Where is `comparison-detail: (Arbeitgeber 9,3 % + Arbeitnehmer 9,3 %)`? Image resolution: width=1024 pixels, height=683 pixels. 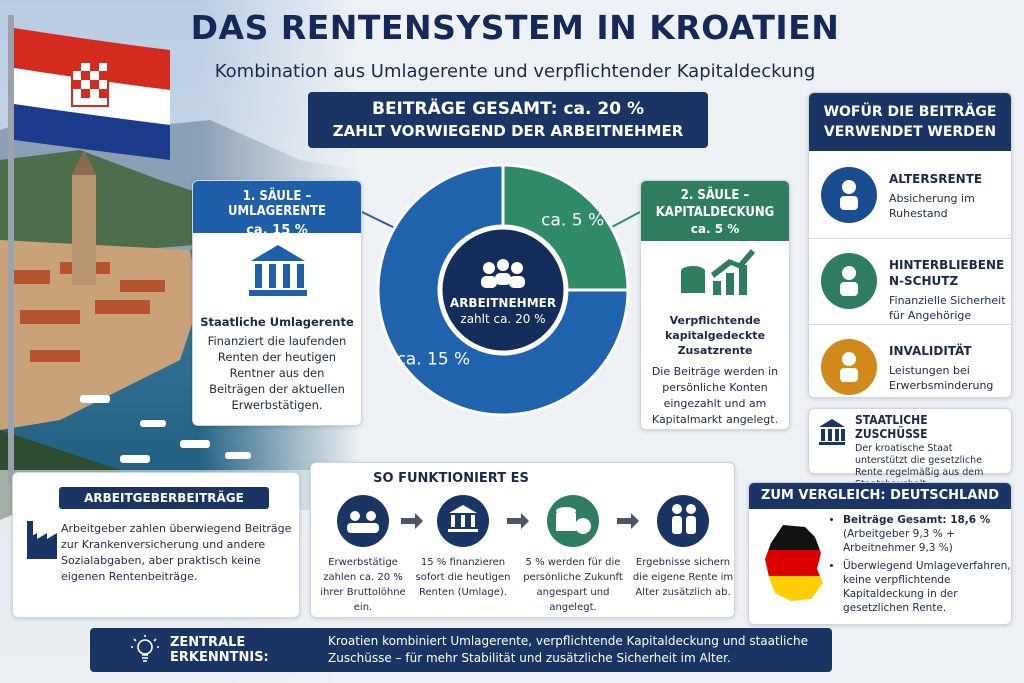 comparison-detail: (Arbeitgeber 9,3 % + Arbeitnehmer 9,3 %) is located at coordinates (899, 541).